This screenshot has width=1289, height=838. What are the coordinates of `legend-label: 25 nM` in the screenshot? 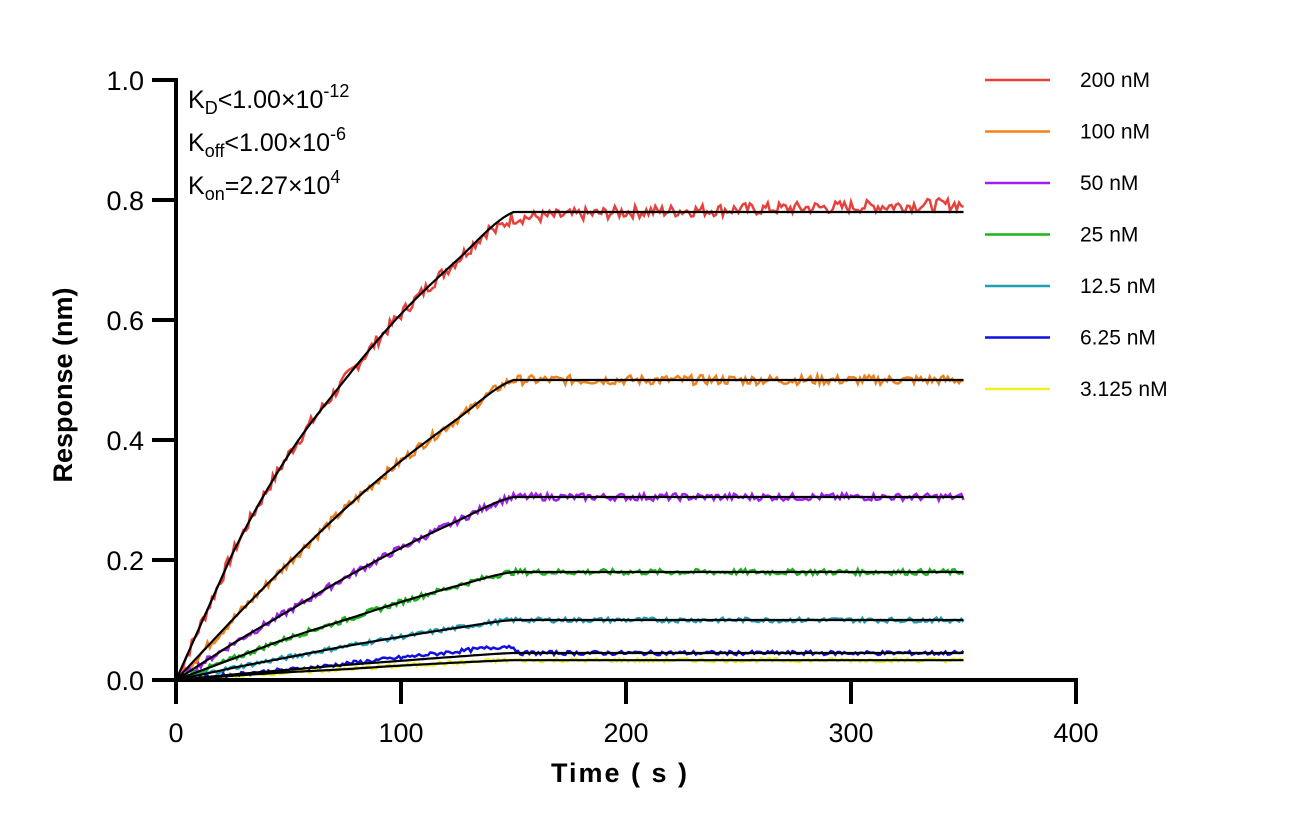 It's located at (1109, 235).